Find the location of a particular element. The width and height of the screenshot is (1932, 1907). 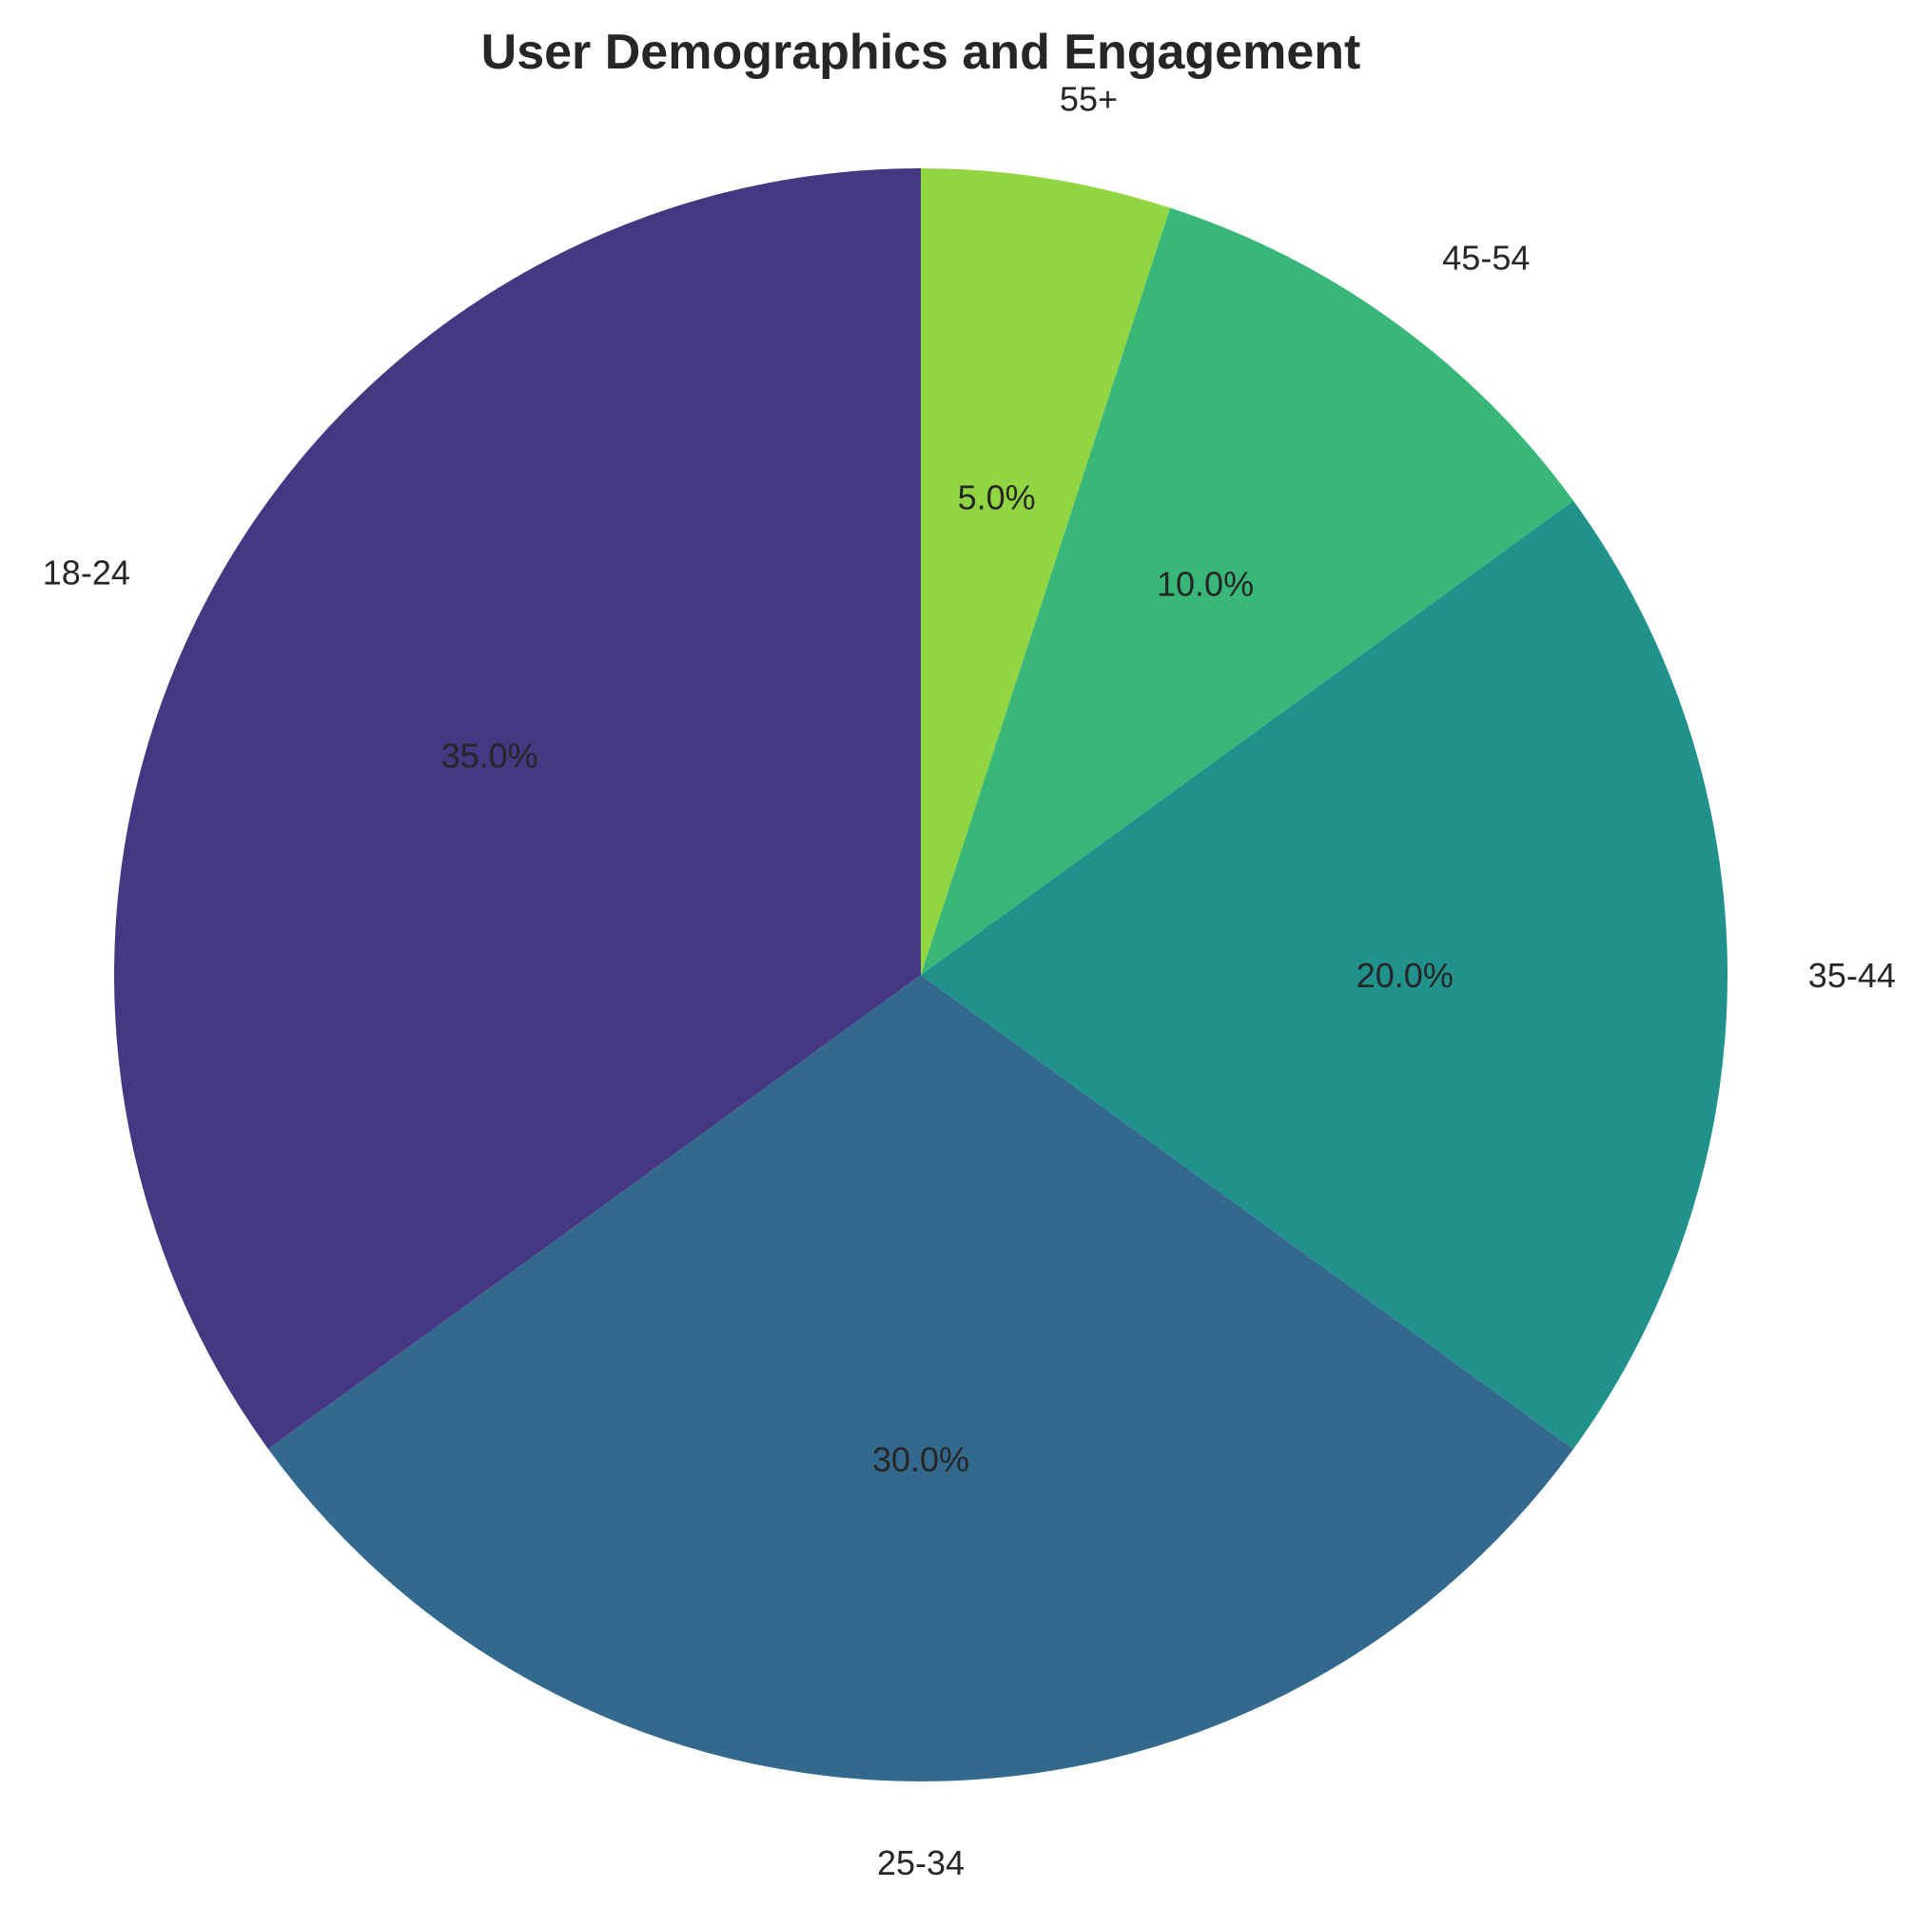

chart-title: User Demographics and Engagement is located at coordinates (921, 52).